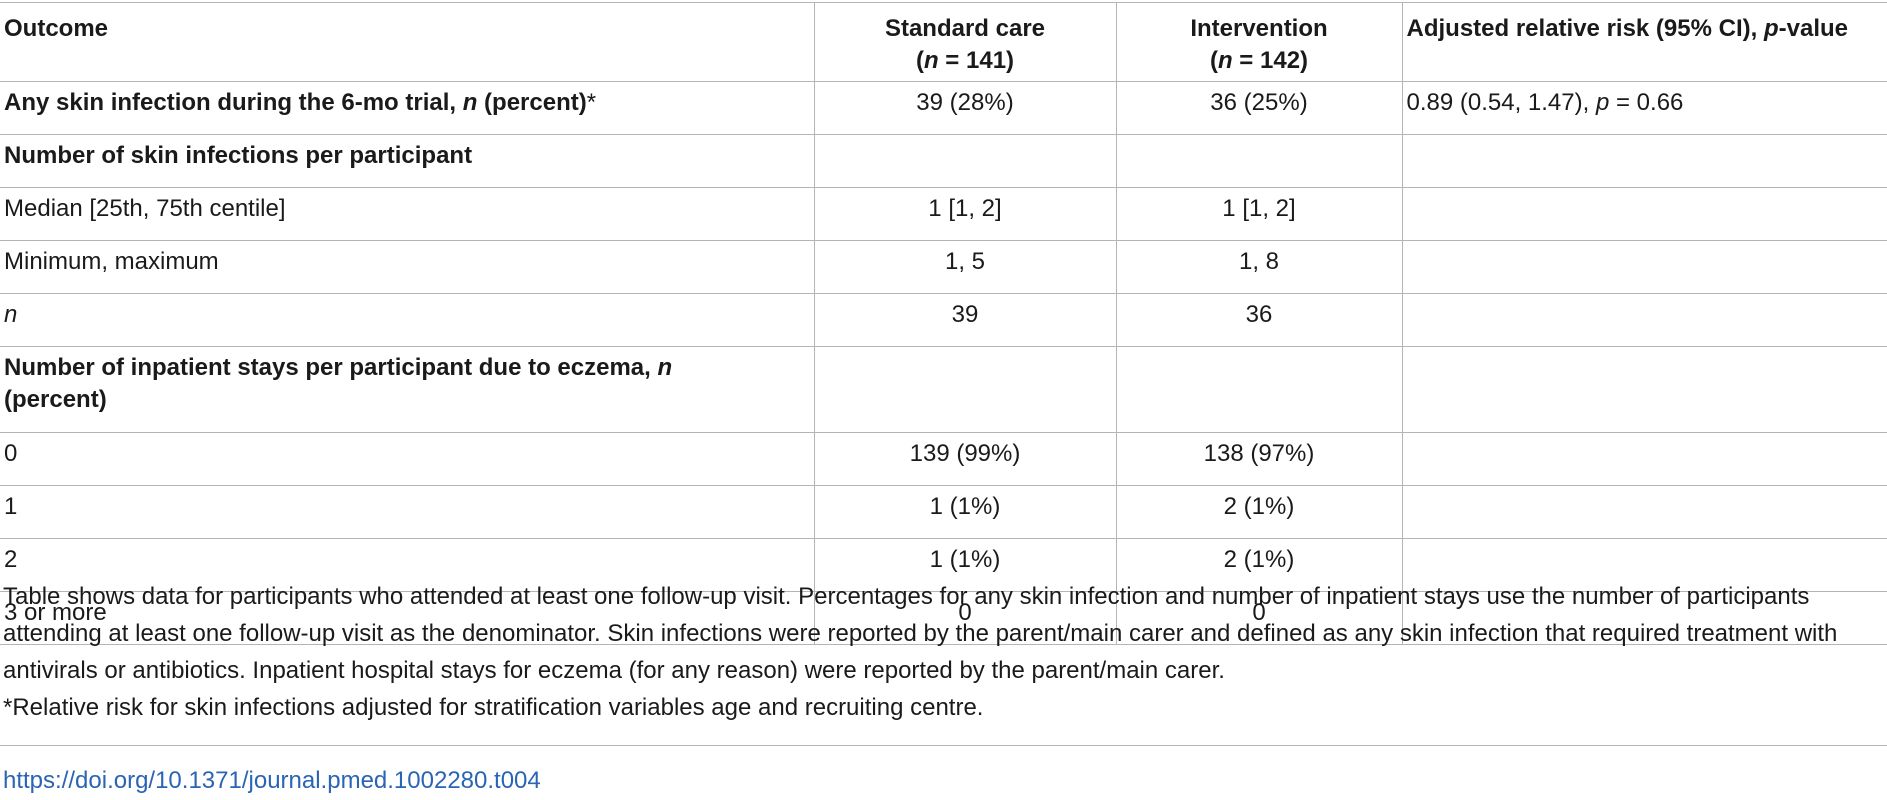 Image resolution: width=1887 pixels, height=800 pixels. What do you see at coordinates (1213, 60) in the screenshot?
I see `header-intervention-n-prefix: (` at bounding box center [1213, 60].